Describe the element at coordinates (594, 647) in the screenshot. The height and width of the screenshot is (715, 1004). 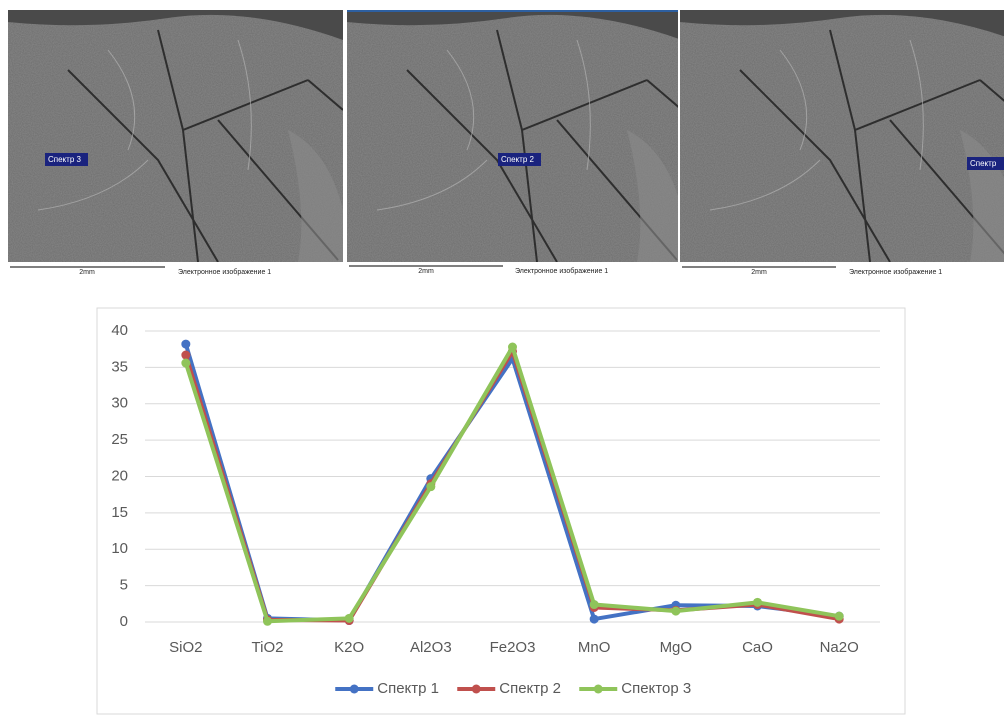
I see `x-tick-label: MnO` at that location.